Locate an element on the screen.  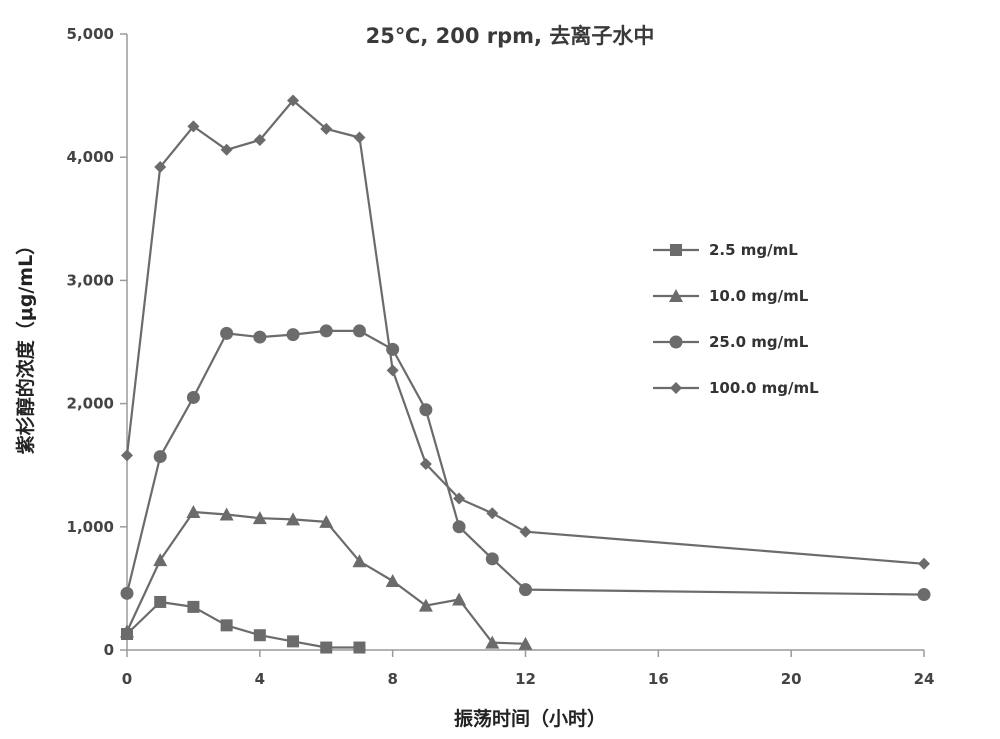
x-axis-ticks: 0 4 8 12 16 20 24 is located at coordinates (528, 669).